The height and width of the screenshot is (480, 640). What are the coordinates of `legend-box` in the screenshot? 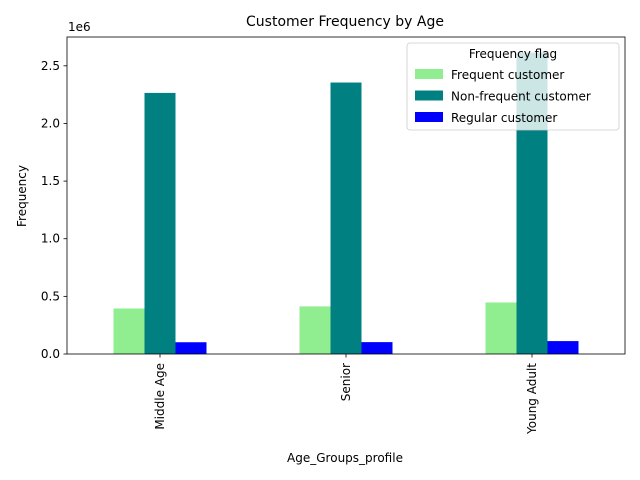 It's located at (513, 86).